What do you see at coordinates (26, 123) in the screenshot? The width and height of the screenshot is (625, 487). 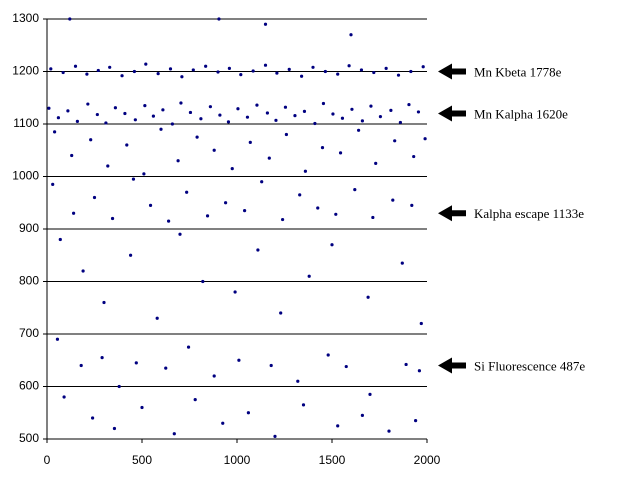 I see `y-tick-label: 1100` at bounding box center [26, 123].